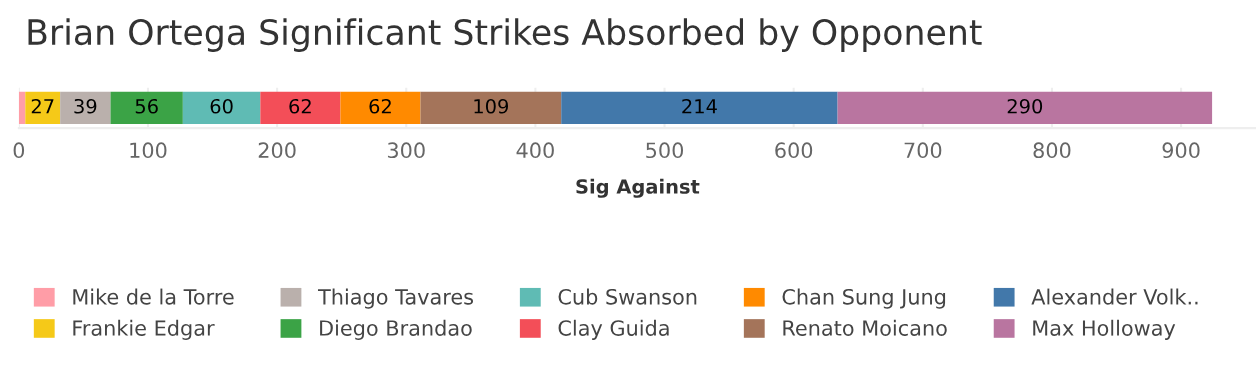 The image size is (1256, 366). What do you see at coordinates (1114, 296) in the screenshot?
I see `legend-label: Alexander Volk..` at bounding box center [1114, 296].